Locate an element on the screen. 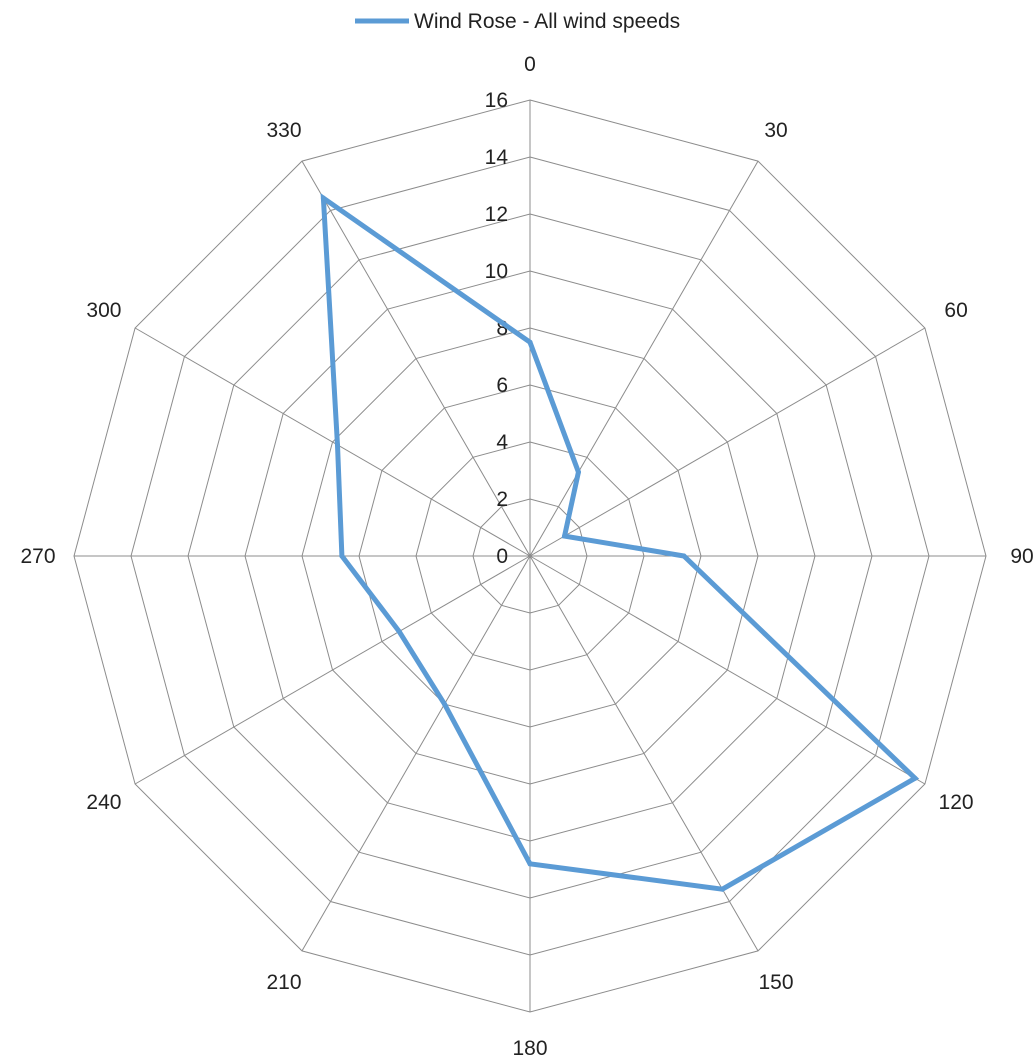  direction-label-90: 90 is located at coordinates (1021, 556).